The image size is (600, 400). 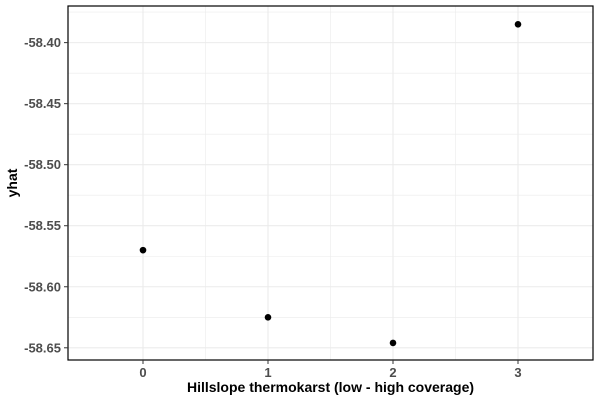 What do you see at coordinates (42, 347) in the screenshot?
I see `y-tick-label: -58.65` at bounding box center [42, 347].